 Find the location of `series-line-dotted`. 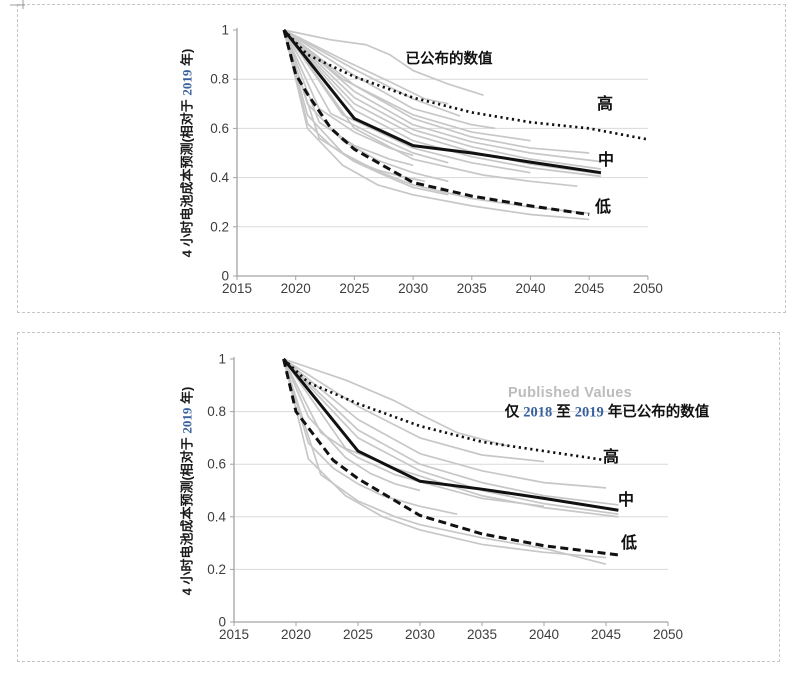

series-line-dotted is located at coordinates (465, 85).